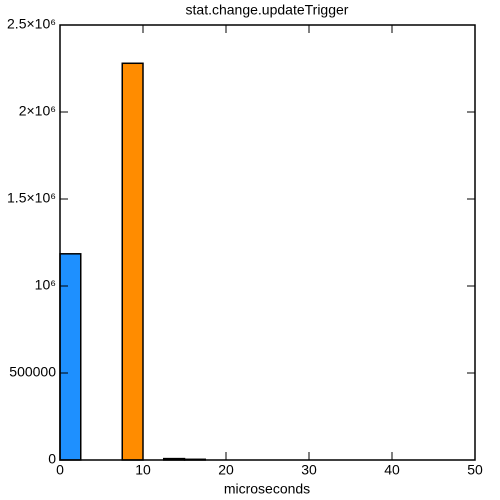  What do you see at coordinates (267, 489) in the screenshot?
I see `x-axis-label: microseconds` at bounding box center [267, 489].